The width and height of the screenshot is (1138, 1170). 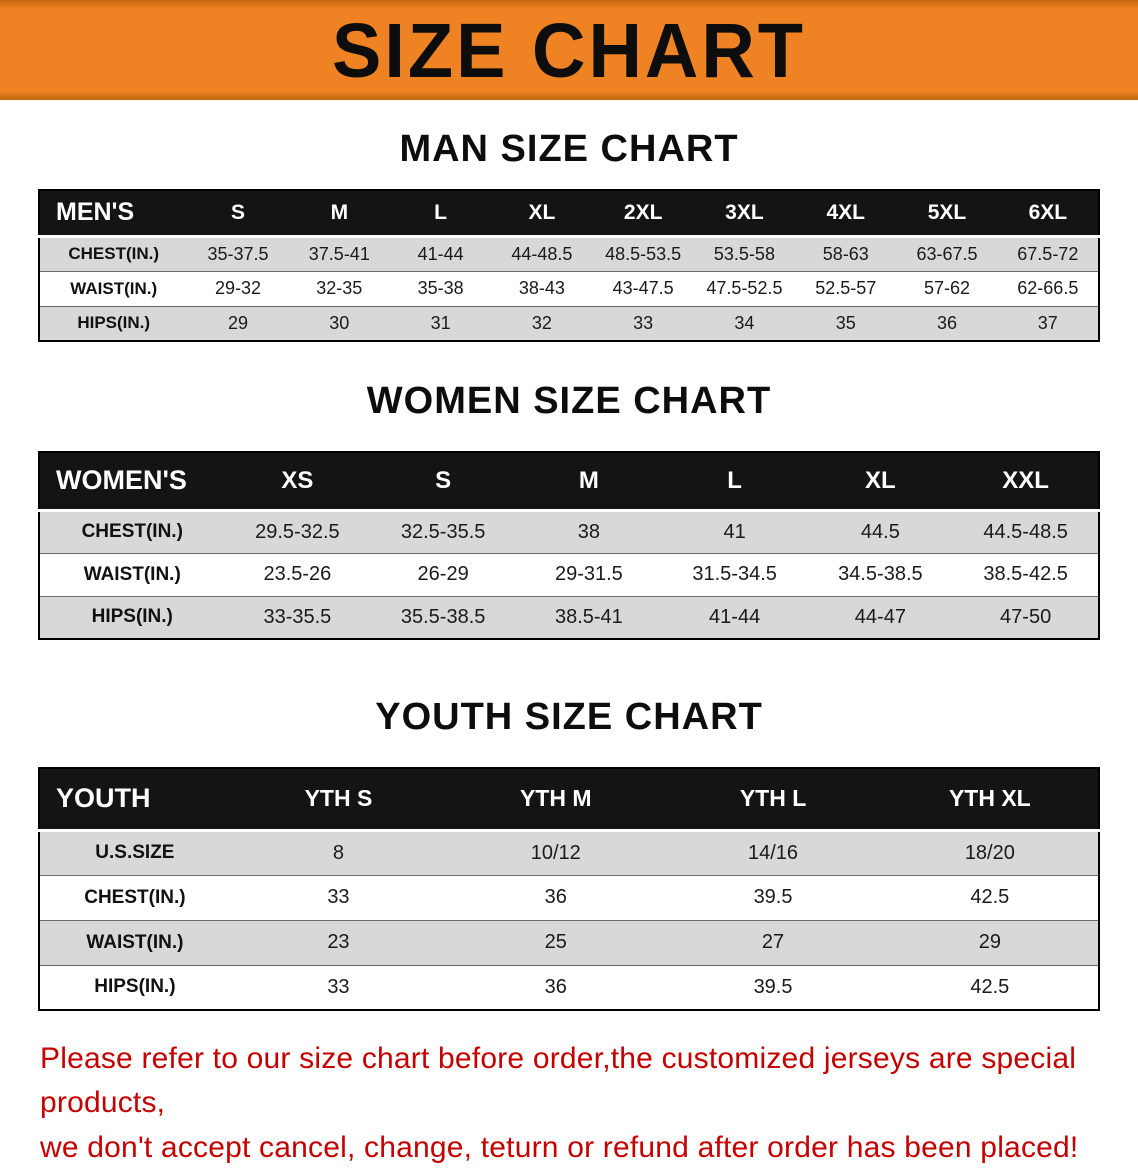 What do you see at coordinates (113, 214) in the screenshot?
I see `table-corner-label: MEN'S` at bounding box center [113, 214].